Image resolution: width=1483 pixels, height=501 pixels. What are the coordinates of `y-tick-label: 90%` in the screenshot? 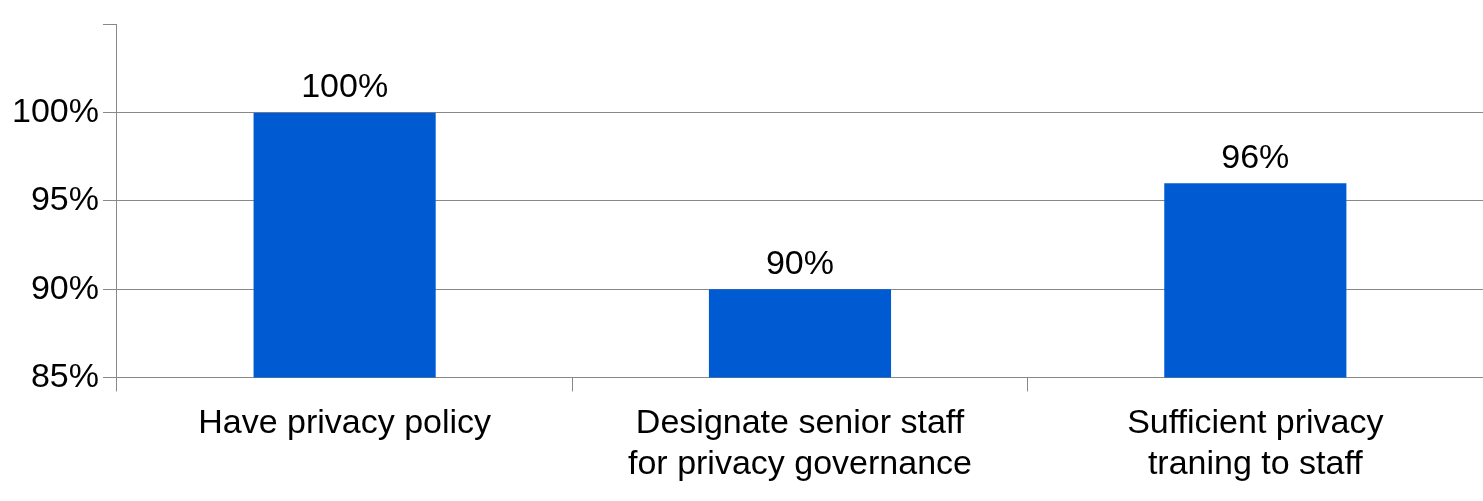 It's located at (64, 286).